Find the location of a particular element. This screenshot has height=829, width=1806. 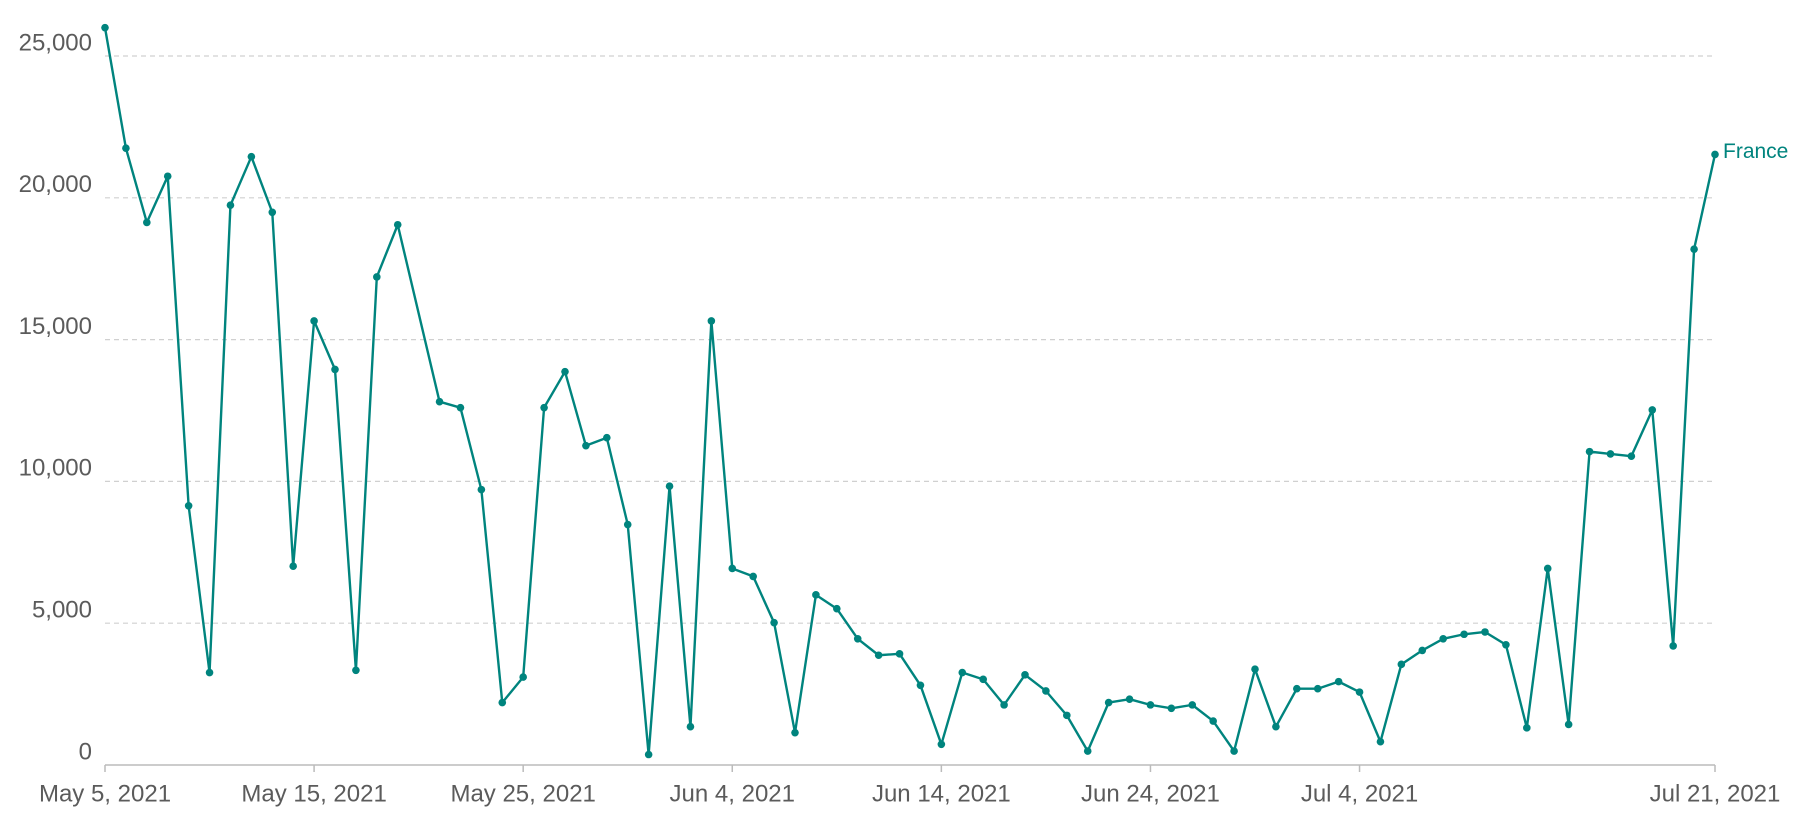

x-tick-label: Jul 21, 2021 is located at coordinates (1715, 793).